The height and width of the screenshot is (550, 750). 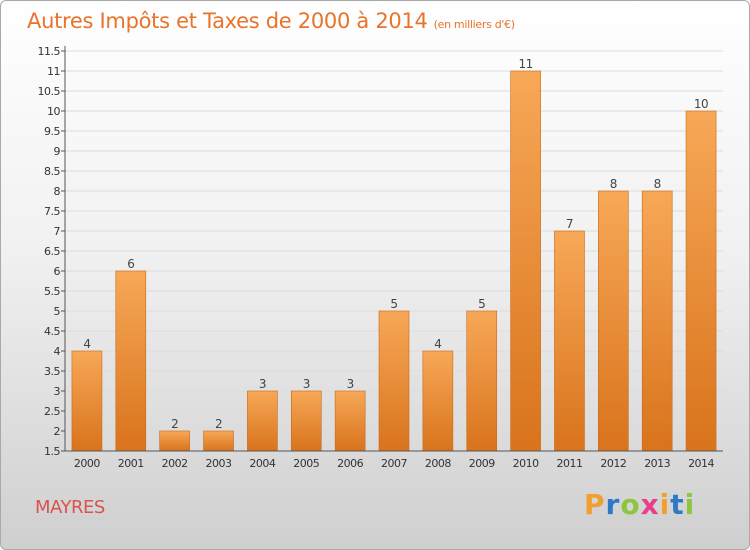 I want to click on bar-2014, so click(x=701, y=281).